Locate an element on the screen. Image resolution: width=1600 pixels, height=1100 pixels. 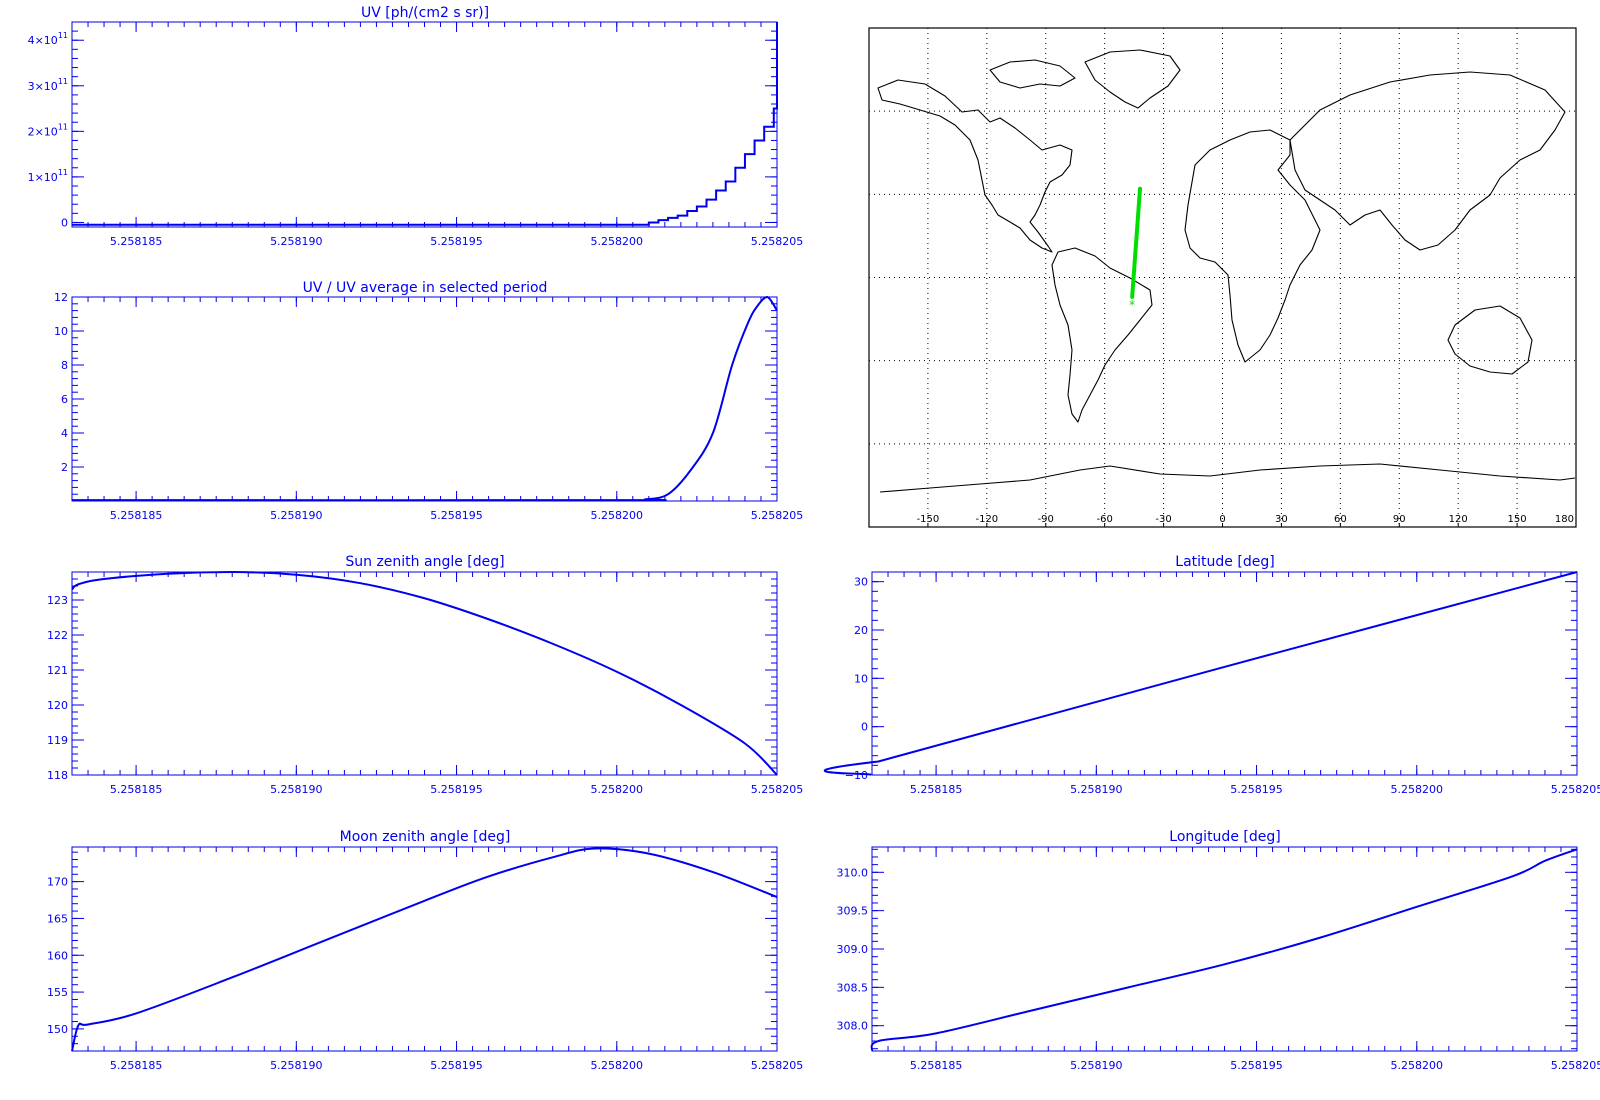
europe-africa-outline is located at coordinates (1252, 246).